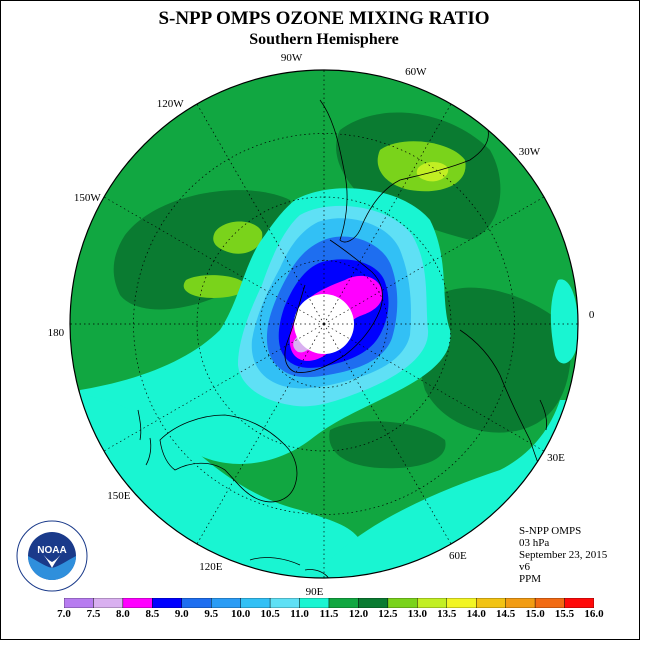  Describe the element at coordinates (529, 151) in the screenshot. I see `longitude-label: 30W` at that location.